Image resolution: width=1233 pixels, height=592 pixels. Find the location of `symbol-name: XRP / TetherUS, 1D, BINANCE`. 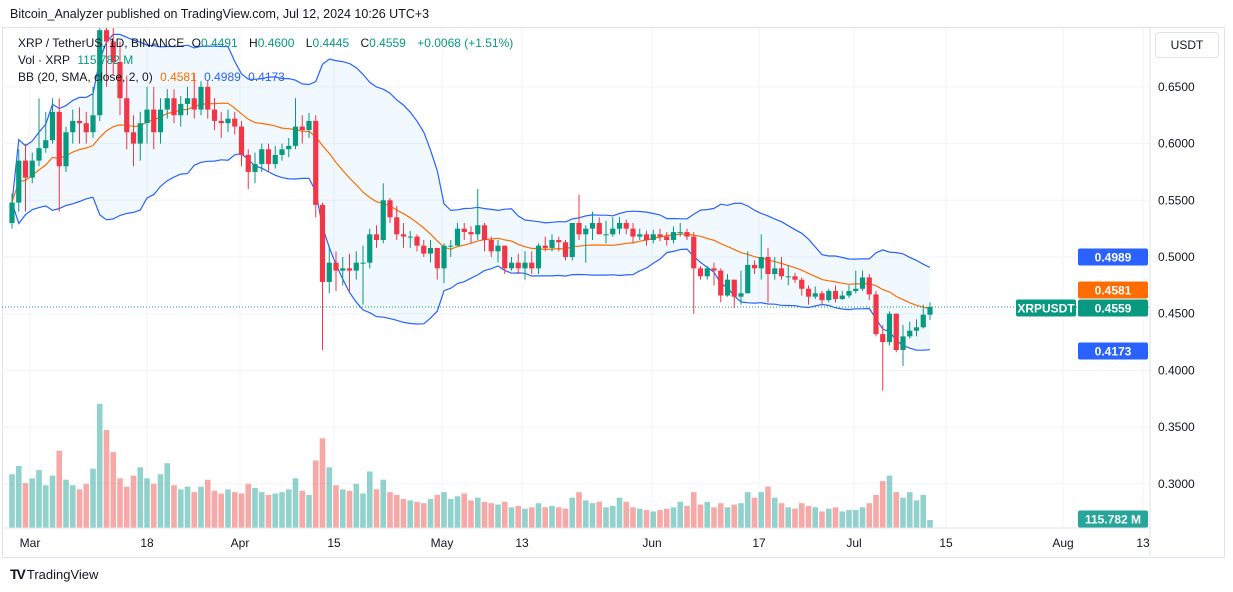

symbol-name: XRP / TetherUS, 1D, BINANCE is located at coordinates (101, 43).